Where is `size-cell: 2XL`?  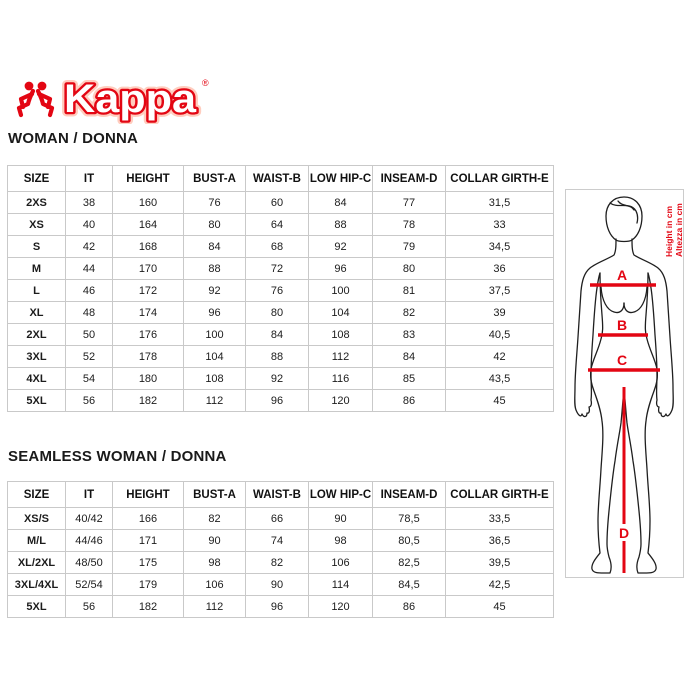 size-cell: 2XL is located at coordinates (36, 334).